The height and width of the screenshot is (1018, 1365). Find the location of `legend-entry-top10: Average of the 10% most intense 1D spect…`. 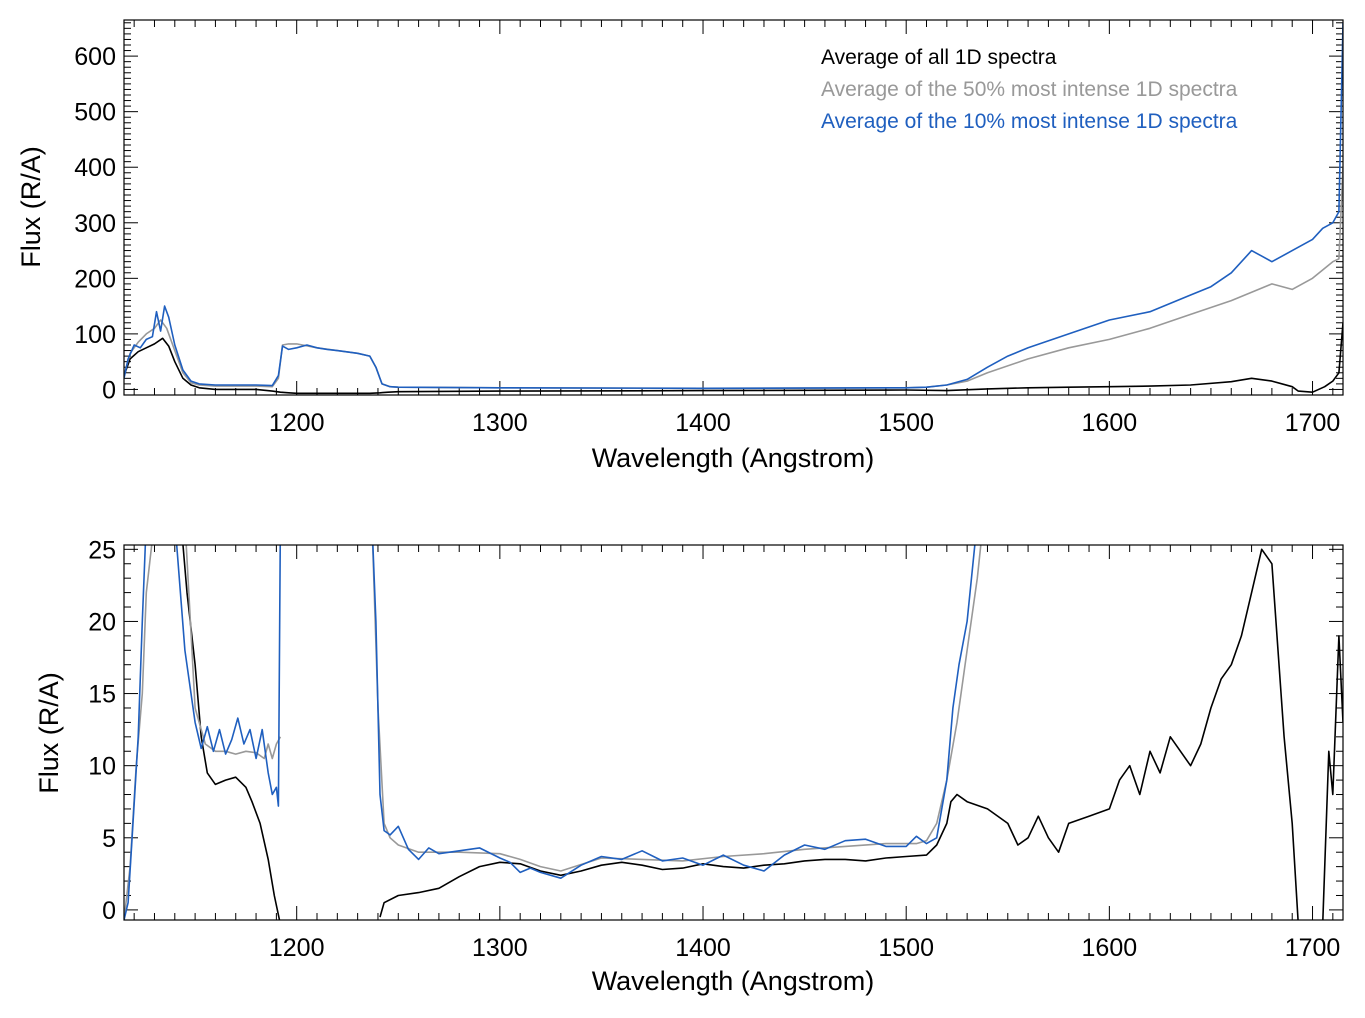

legend-entry-top10: Average of the 10% most intense 1D spect… is located at coordinates (1029, 121).